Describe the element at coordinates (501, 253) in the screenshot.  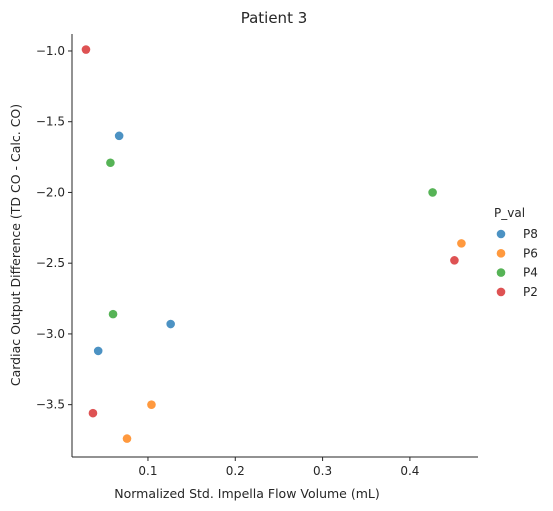
I see `legend-marker-p6` at that location.